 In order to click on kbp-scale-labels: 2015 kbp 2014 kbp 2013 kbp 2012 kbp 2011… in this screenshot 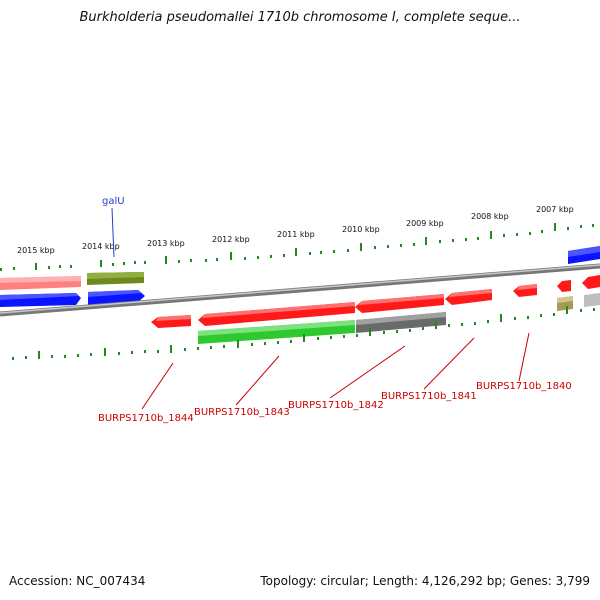, I will do `click(295, 230)`.